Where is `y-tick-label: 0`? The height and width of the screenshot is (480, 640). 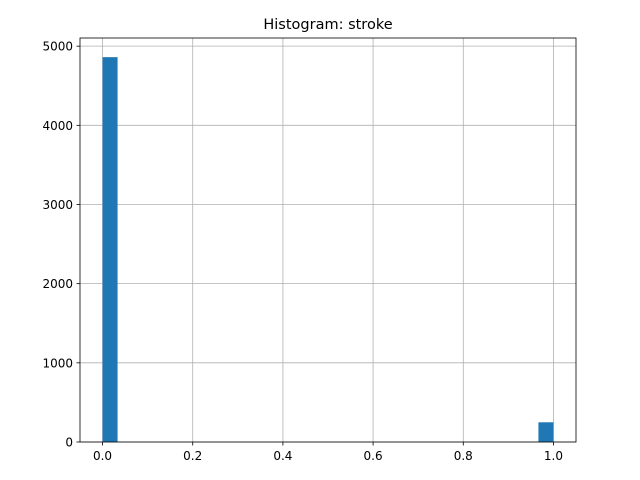
y-tick-label: 0 is located at coordinates (69, 443).